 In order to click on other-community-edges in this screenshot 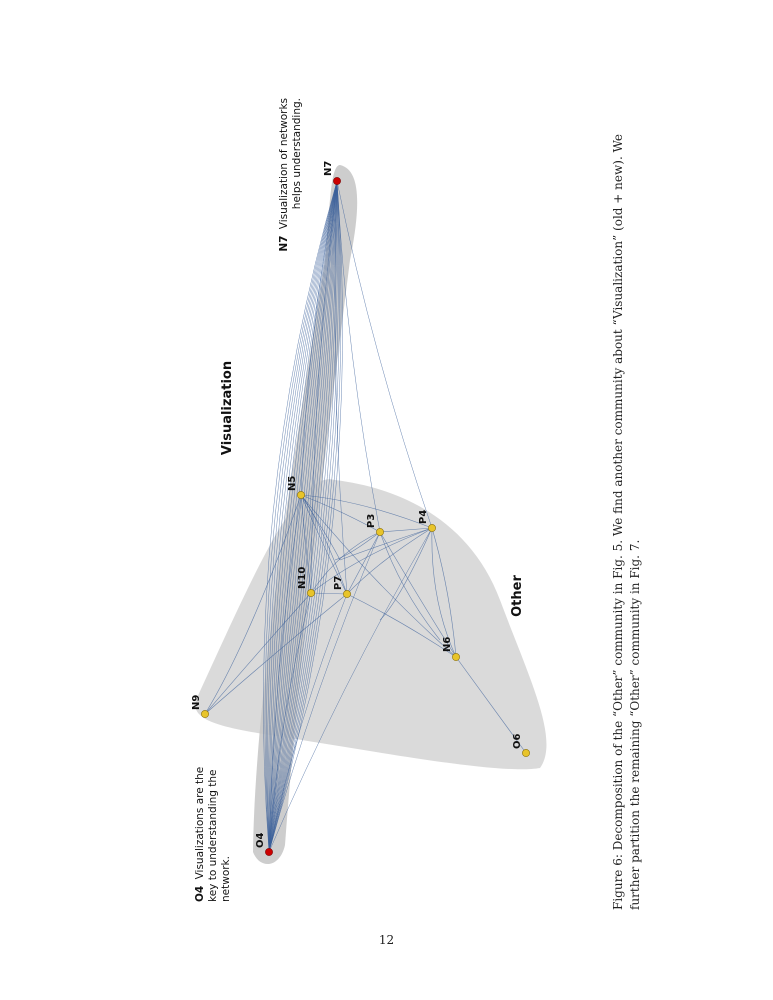, I will do `click(365, 624)`.